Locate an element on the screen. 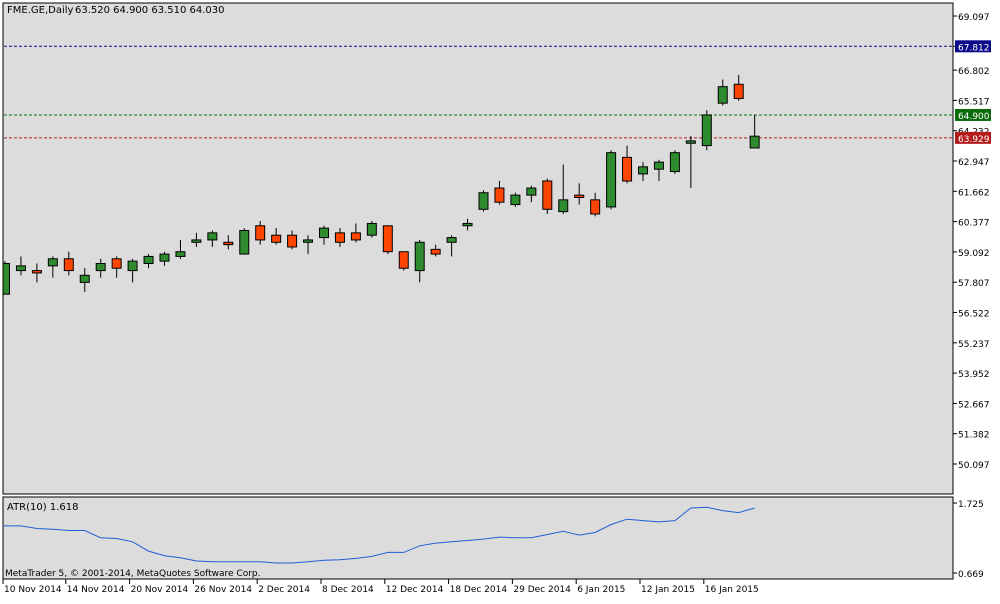  time-tick-label: 26 Nov 2014 is located at coordinates (223, 590).